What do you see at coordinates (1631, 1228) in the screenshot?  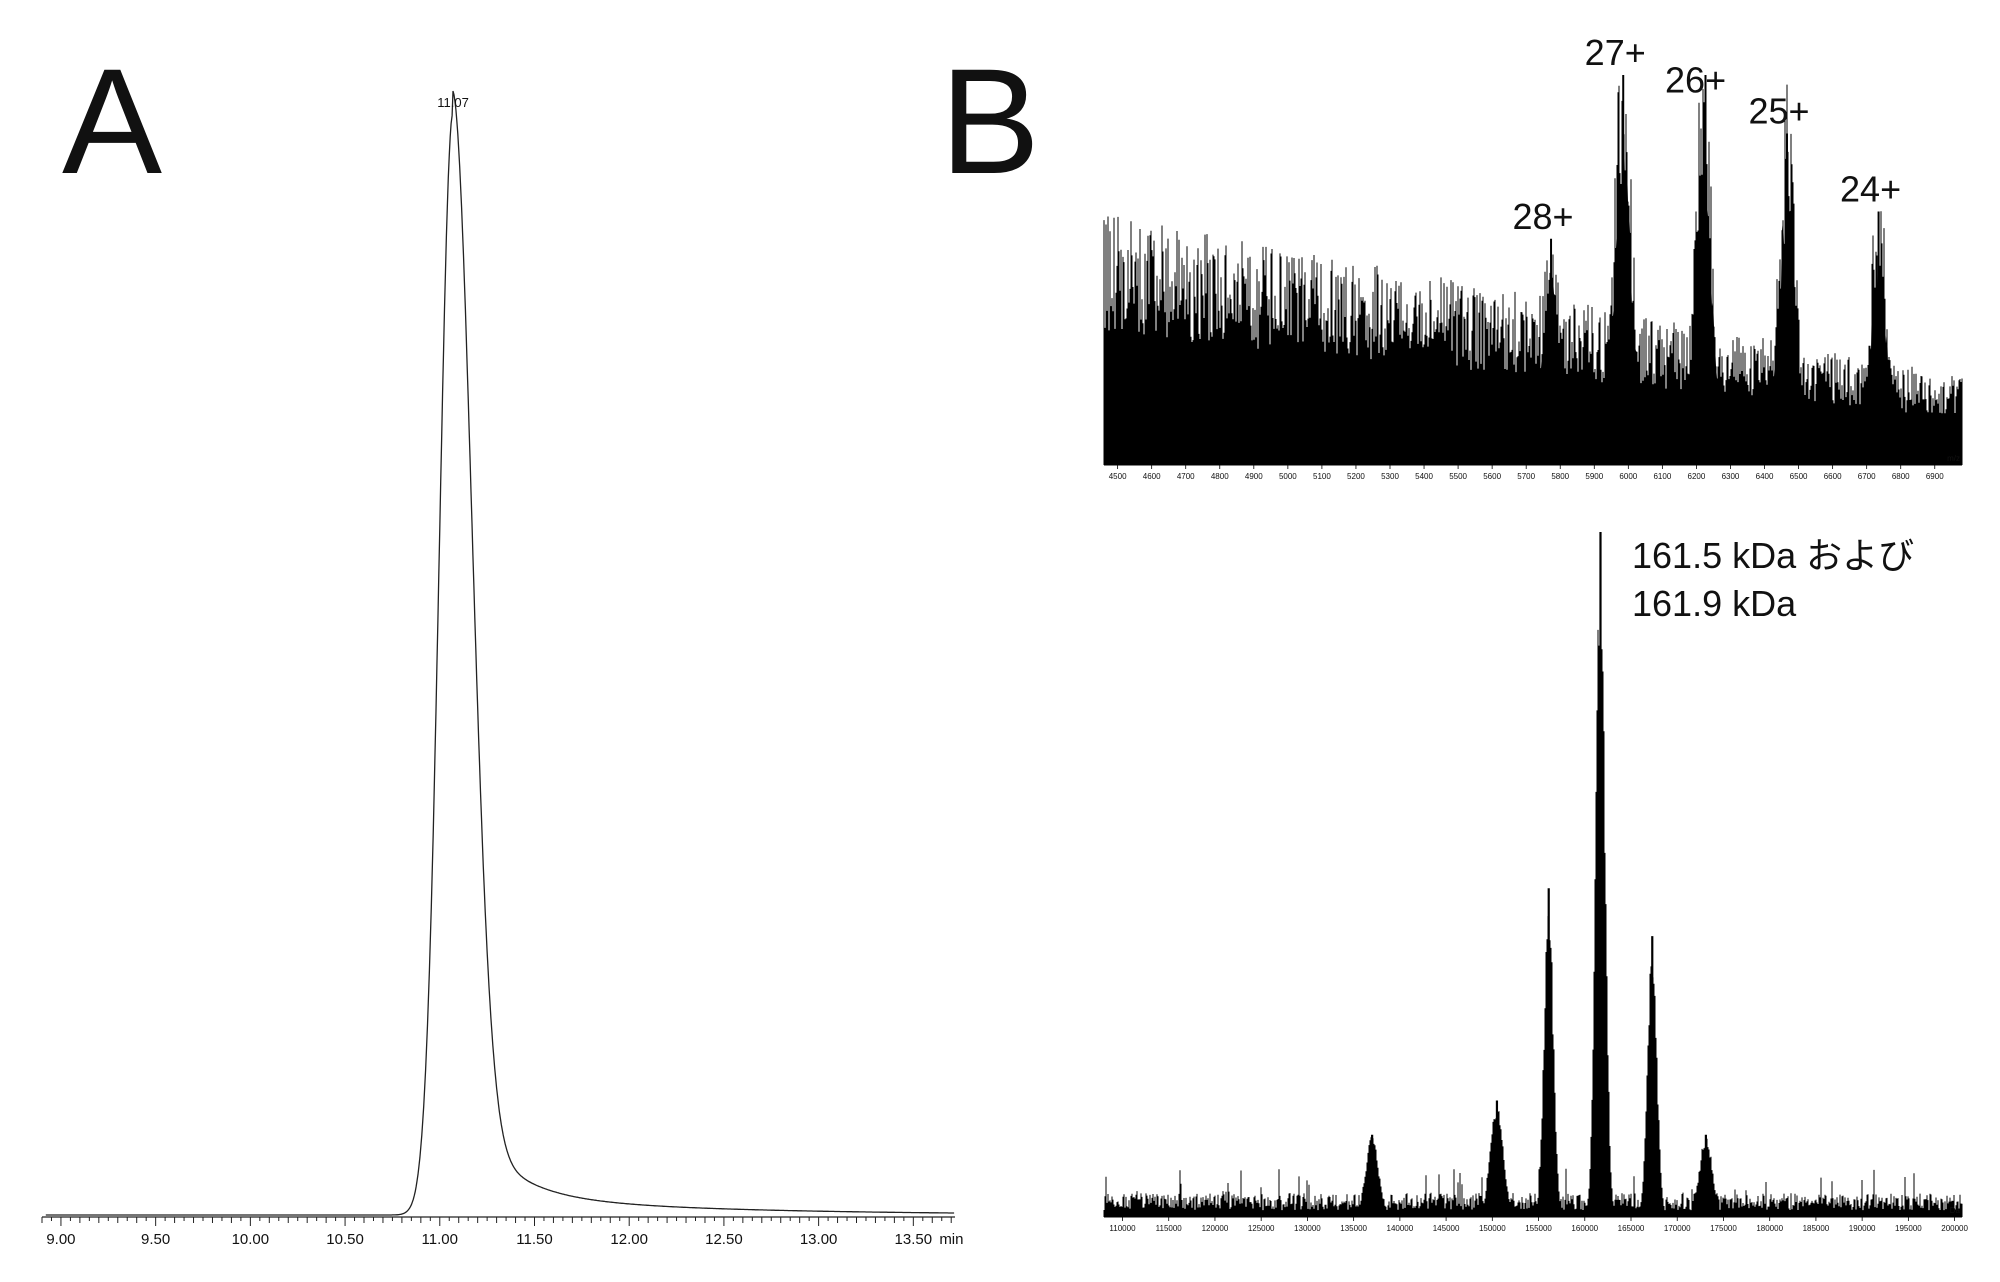 I see `x-tick-label: 165000` at bounding box center [1631, 1228].